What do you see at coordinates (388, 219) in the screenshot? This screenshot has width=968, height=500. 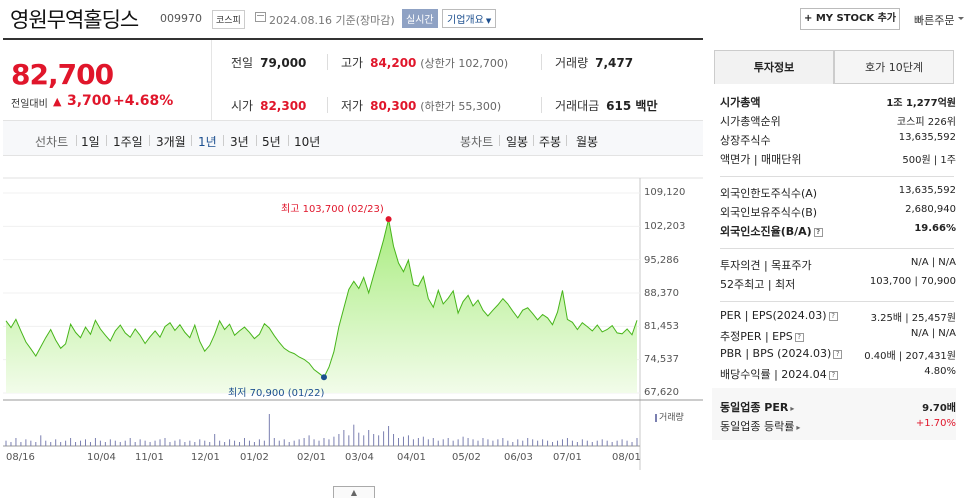 I see `high-marker` at bounding box center [388, 219].